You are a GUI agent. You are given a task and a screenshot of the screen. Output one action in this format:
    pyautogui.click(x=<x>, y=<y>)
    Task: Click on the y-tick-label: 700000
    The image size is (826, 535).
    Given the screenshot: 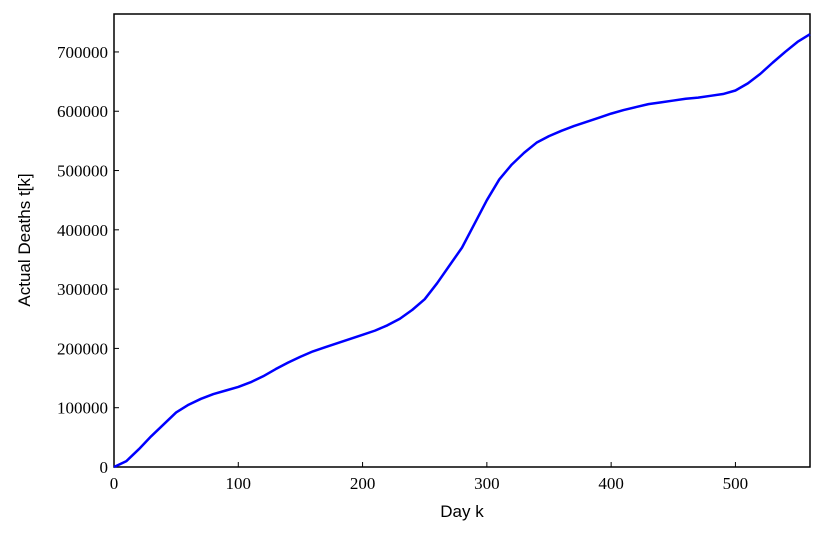 What is the action you would take?
    pyautogui.click(x=82, y=52)
    